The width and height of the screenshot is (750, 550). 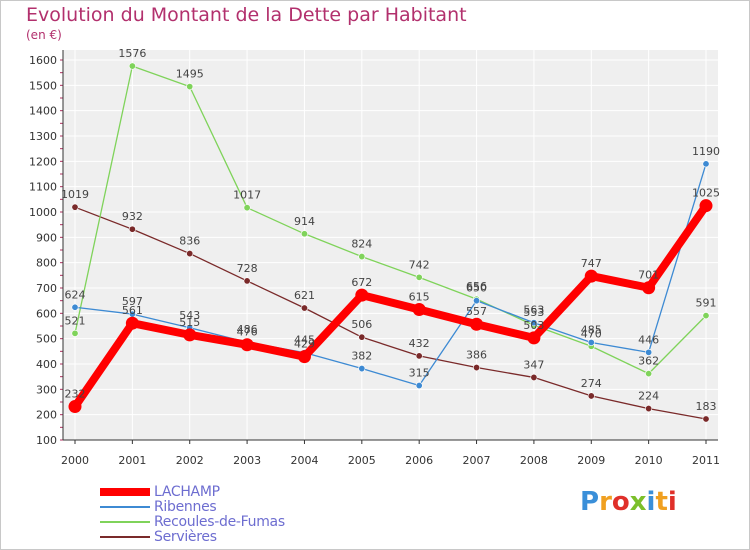 I want to click on data-label: 1495, so click(x=190, y=74).